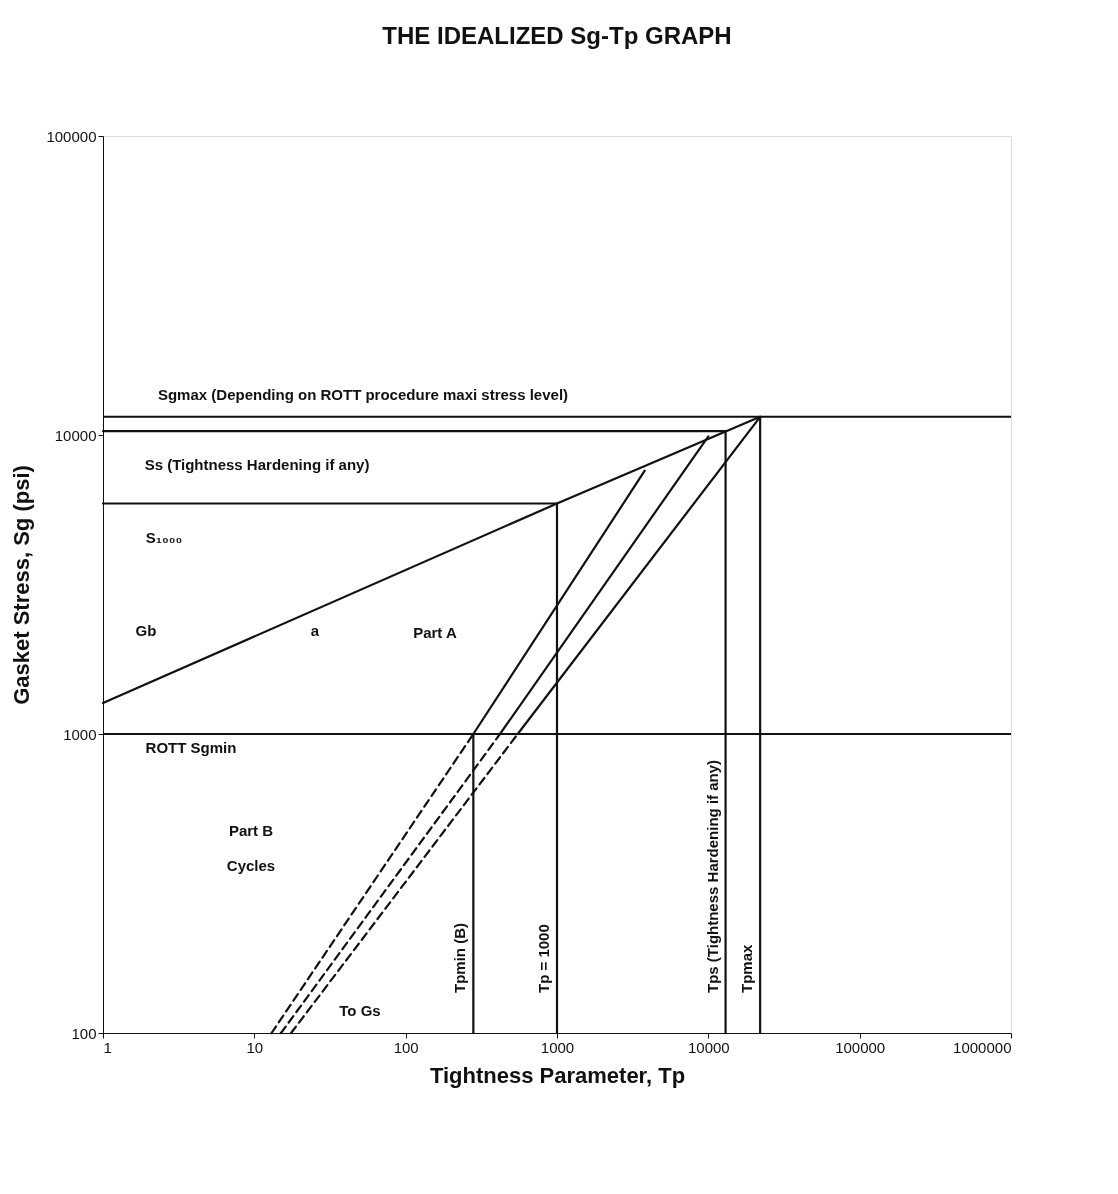 The height and width of the screenshot is (1194, 1118). I want to click on x-tick-label: 1000000, so click(982, 1047).